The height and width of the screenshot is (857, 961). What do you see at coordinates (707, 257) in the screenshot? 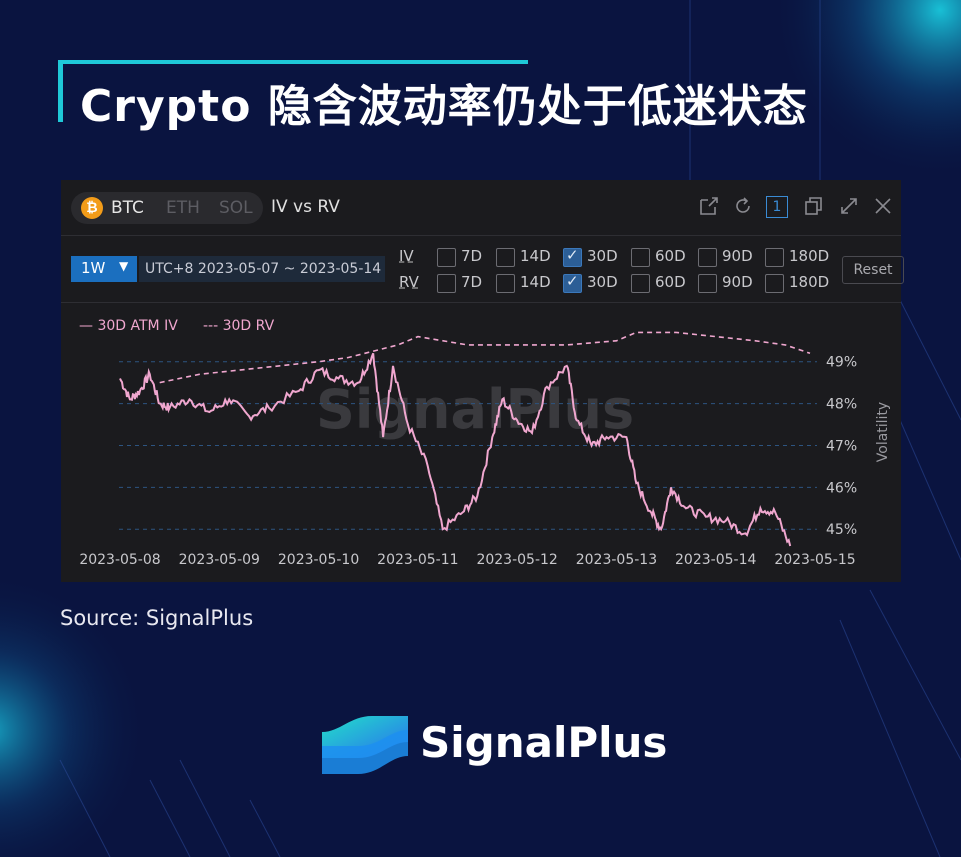
I see `iv-90d-checkbox` at bounding box center [707, 257].